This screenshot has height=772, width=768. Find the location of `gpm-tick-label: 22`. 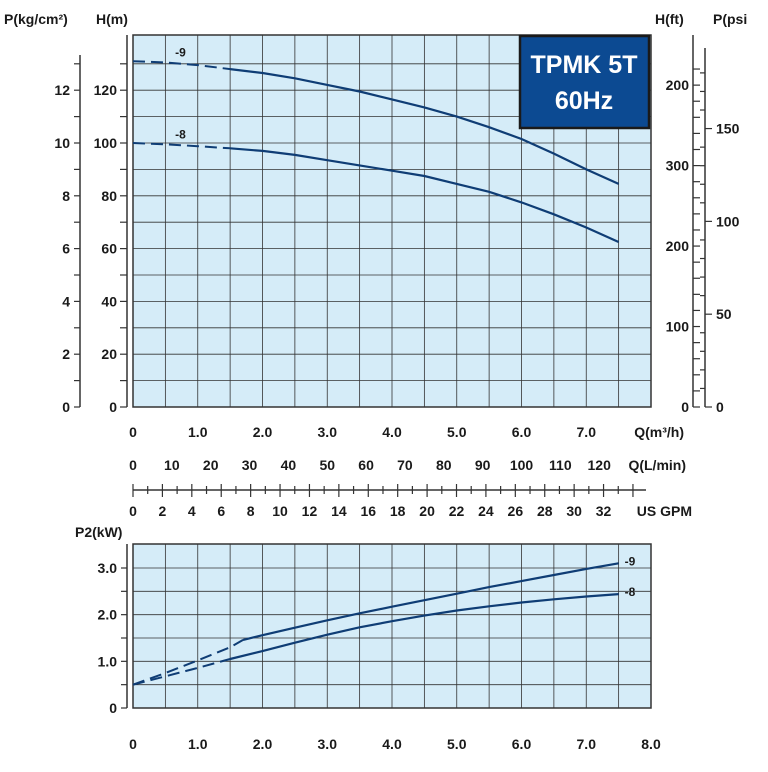

gpm-tick-label: 22 is located at coordinates (457, 511).